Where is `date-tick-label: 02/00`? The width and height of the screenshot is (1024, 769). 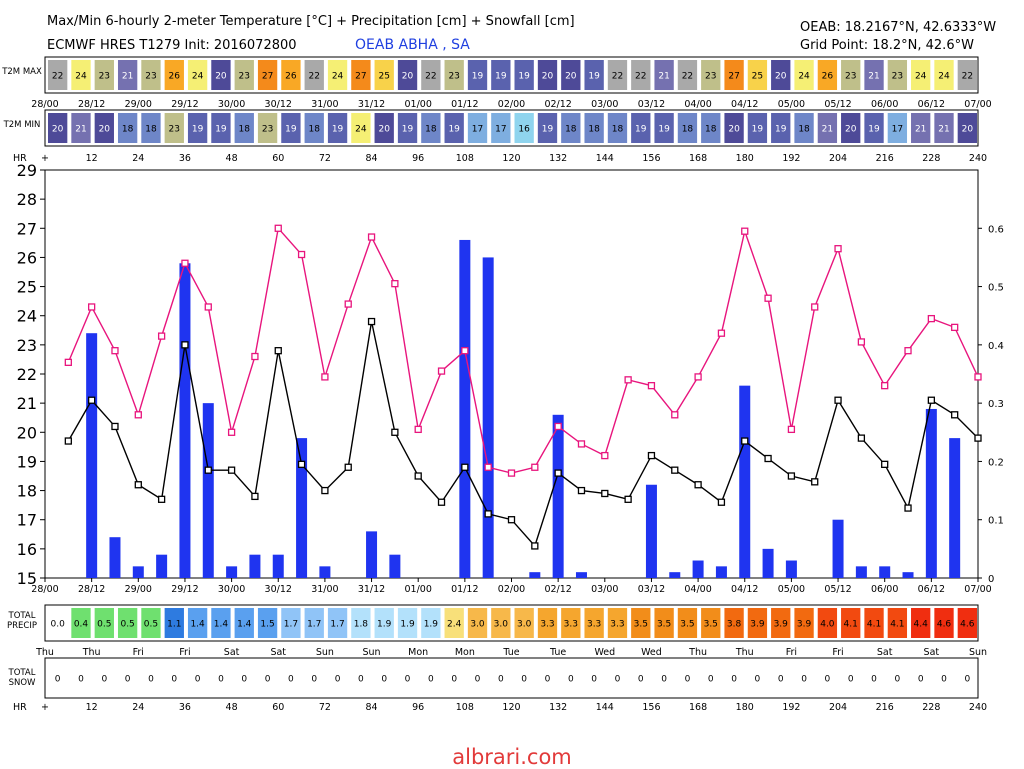 date-tick-label: 02/00 is located at coordinates (511, 104).